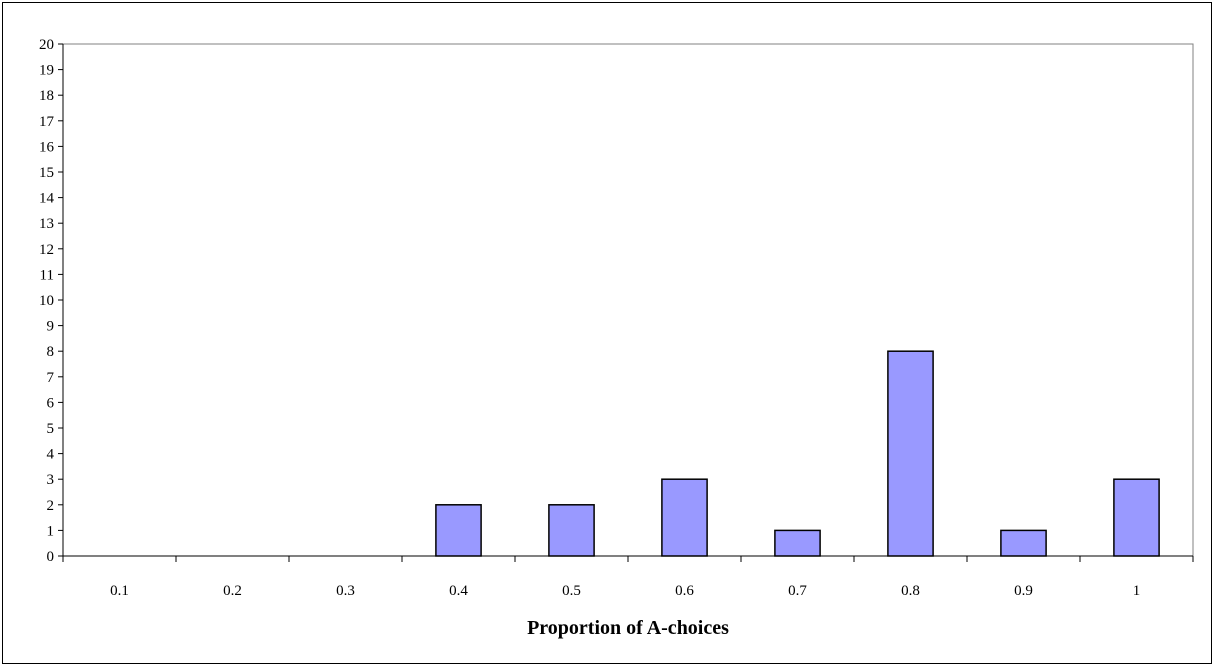 Image resolution: width=1216 pixels, height=668 pixels. What do you see at coordinates (46, 45) in the screenshot?
I see `y-tick-label: 20` at bounding box center [46, 45].